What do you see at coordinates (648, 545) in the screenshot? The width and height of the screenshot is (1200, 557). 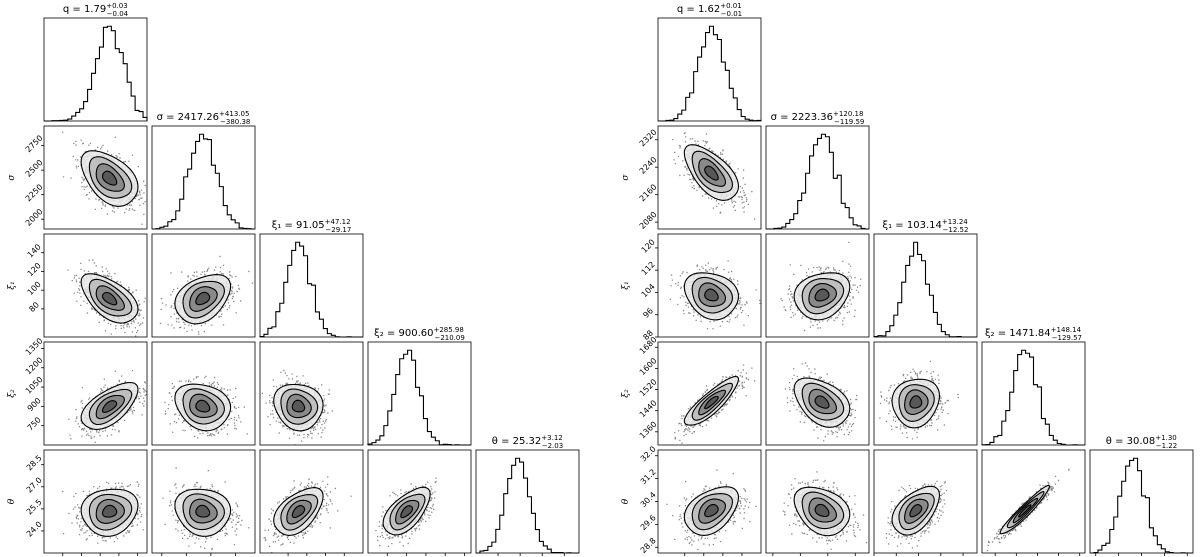 I see `y-tick-label: 28.8` at bounding box center [648, 545].